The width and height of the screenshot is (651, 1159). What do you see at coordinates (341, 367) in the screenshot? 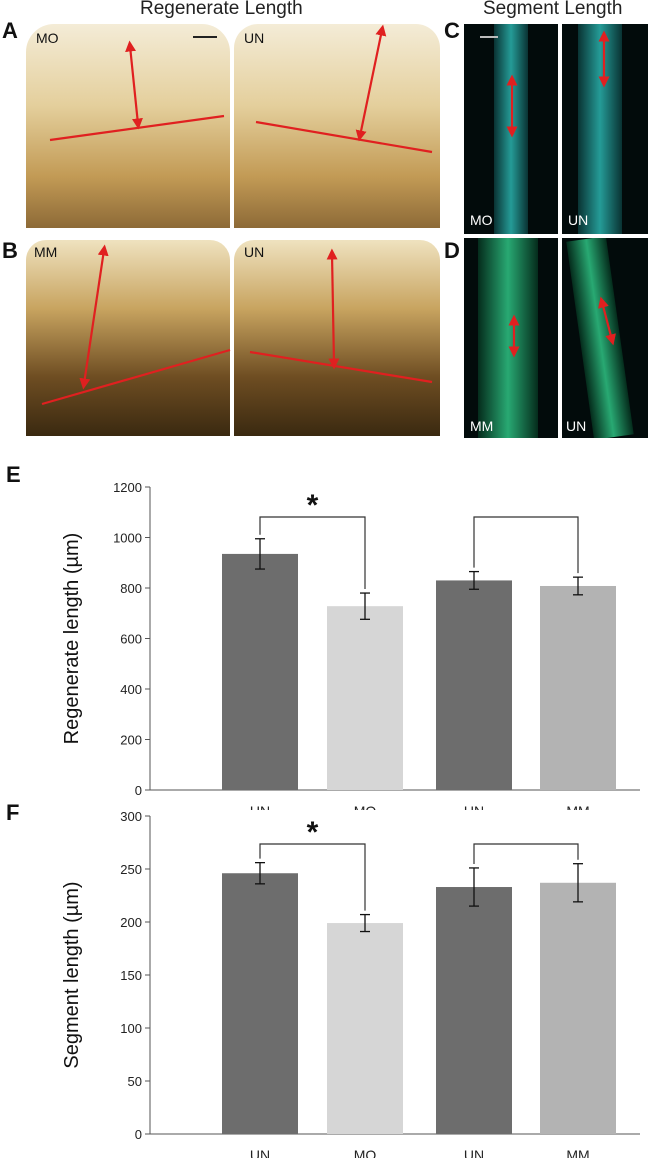
I see `amputation-line-b-un` at bounding box center [341, 367].